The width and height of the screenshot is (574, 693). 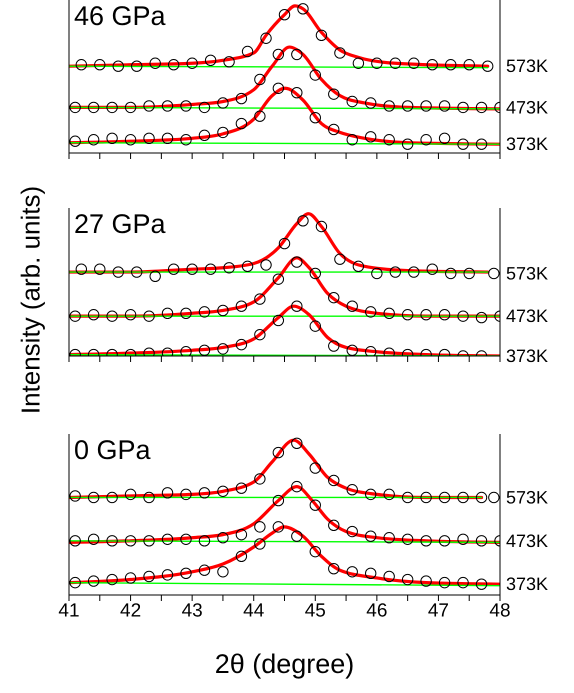 I want to click on chart-title: 27 GPa, so click(x=120, y=224).